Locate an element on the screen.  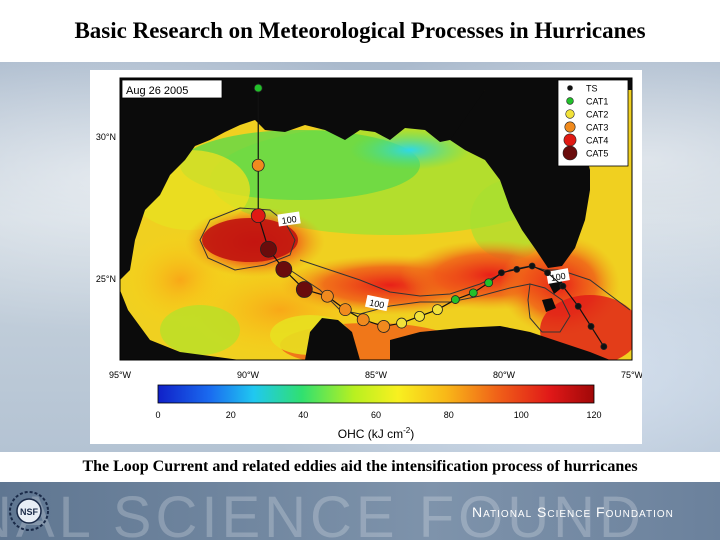
legend-label-cat2: CAT2 is located at coordinates (597, 115).